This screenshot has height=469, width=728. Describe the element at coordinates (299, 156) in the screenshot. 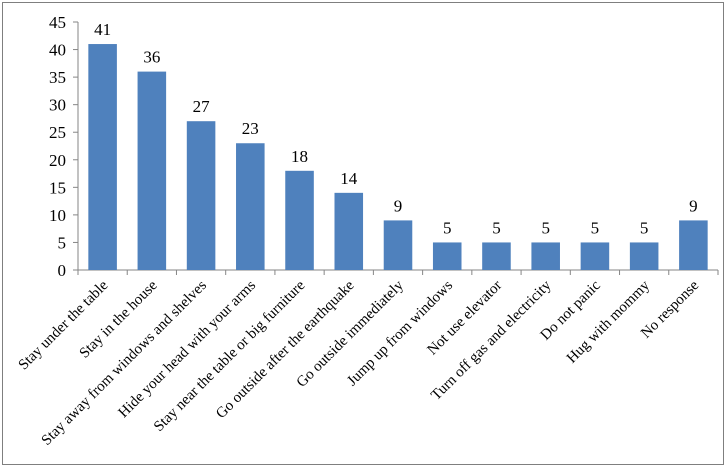

I see `data-label: 18` at that location.